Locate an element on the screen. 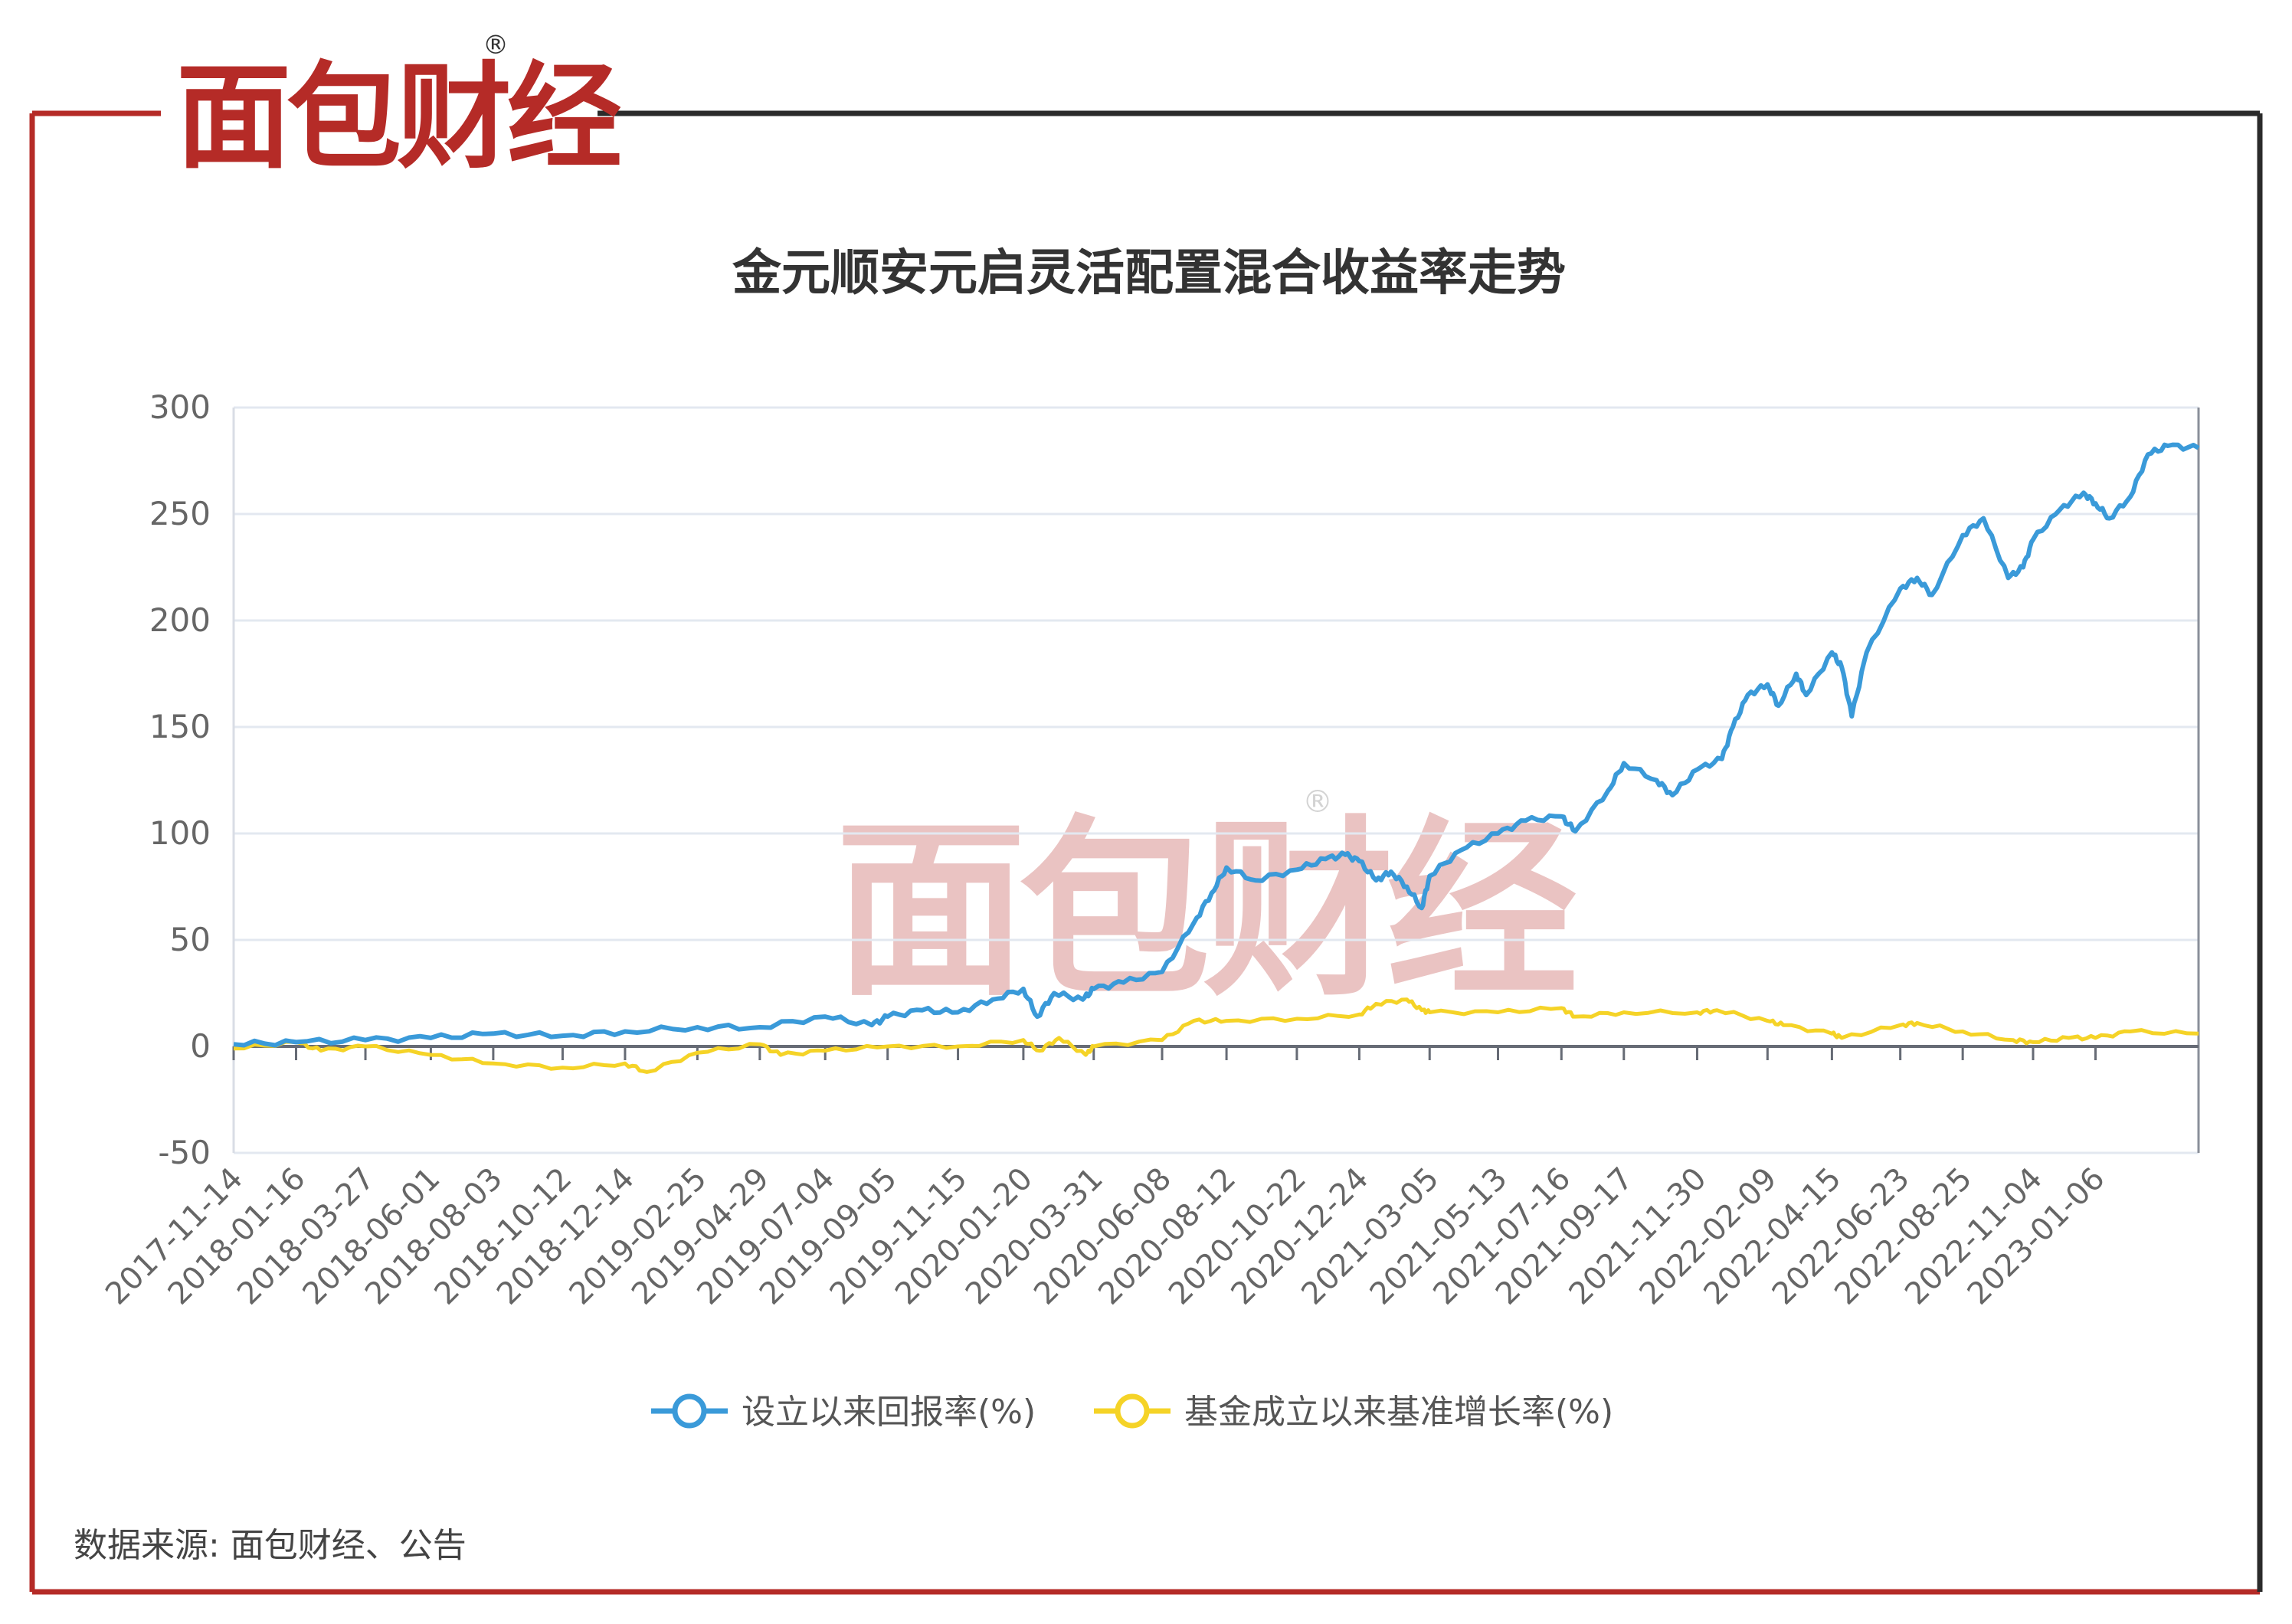  watermark-logo: 面包财经 ® is located at coordinates (1209, 903).